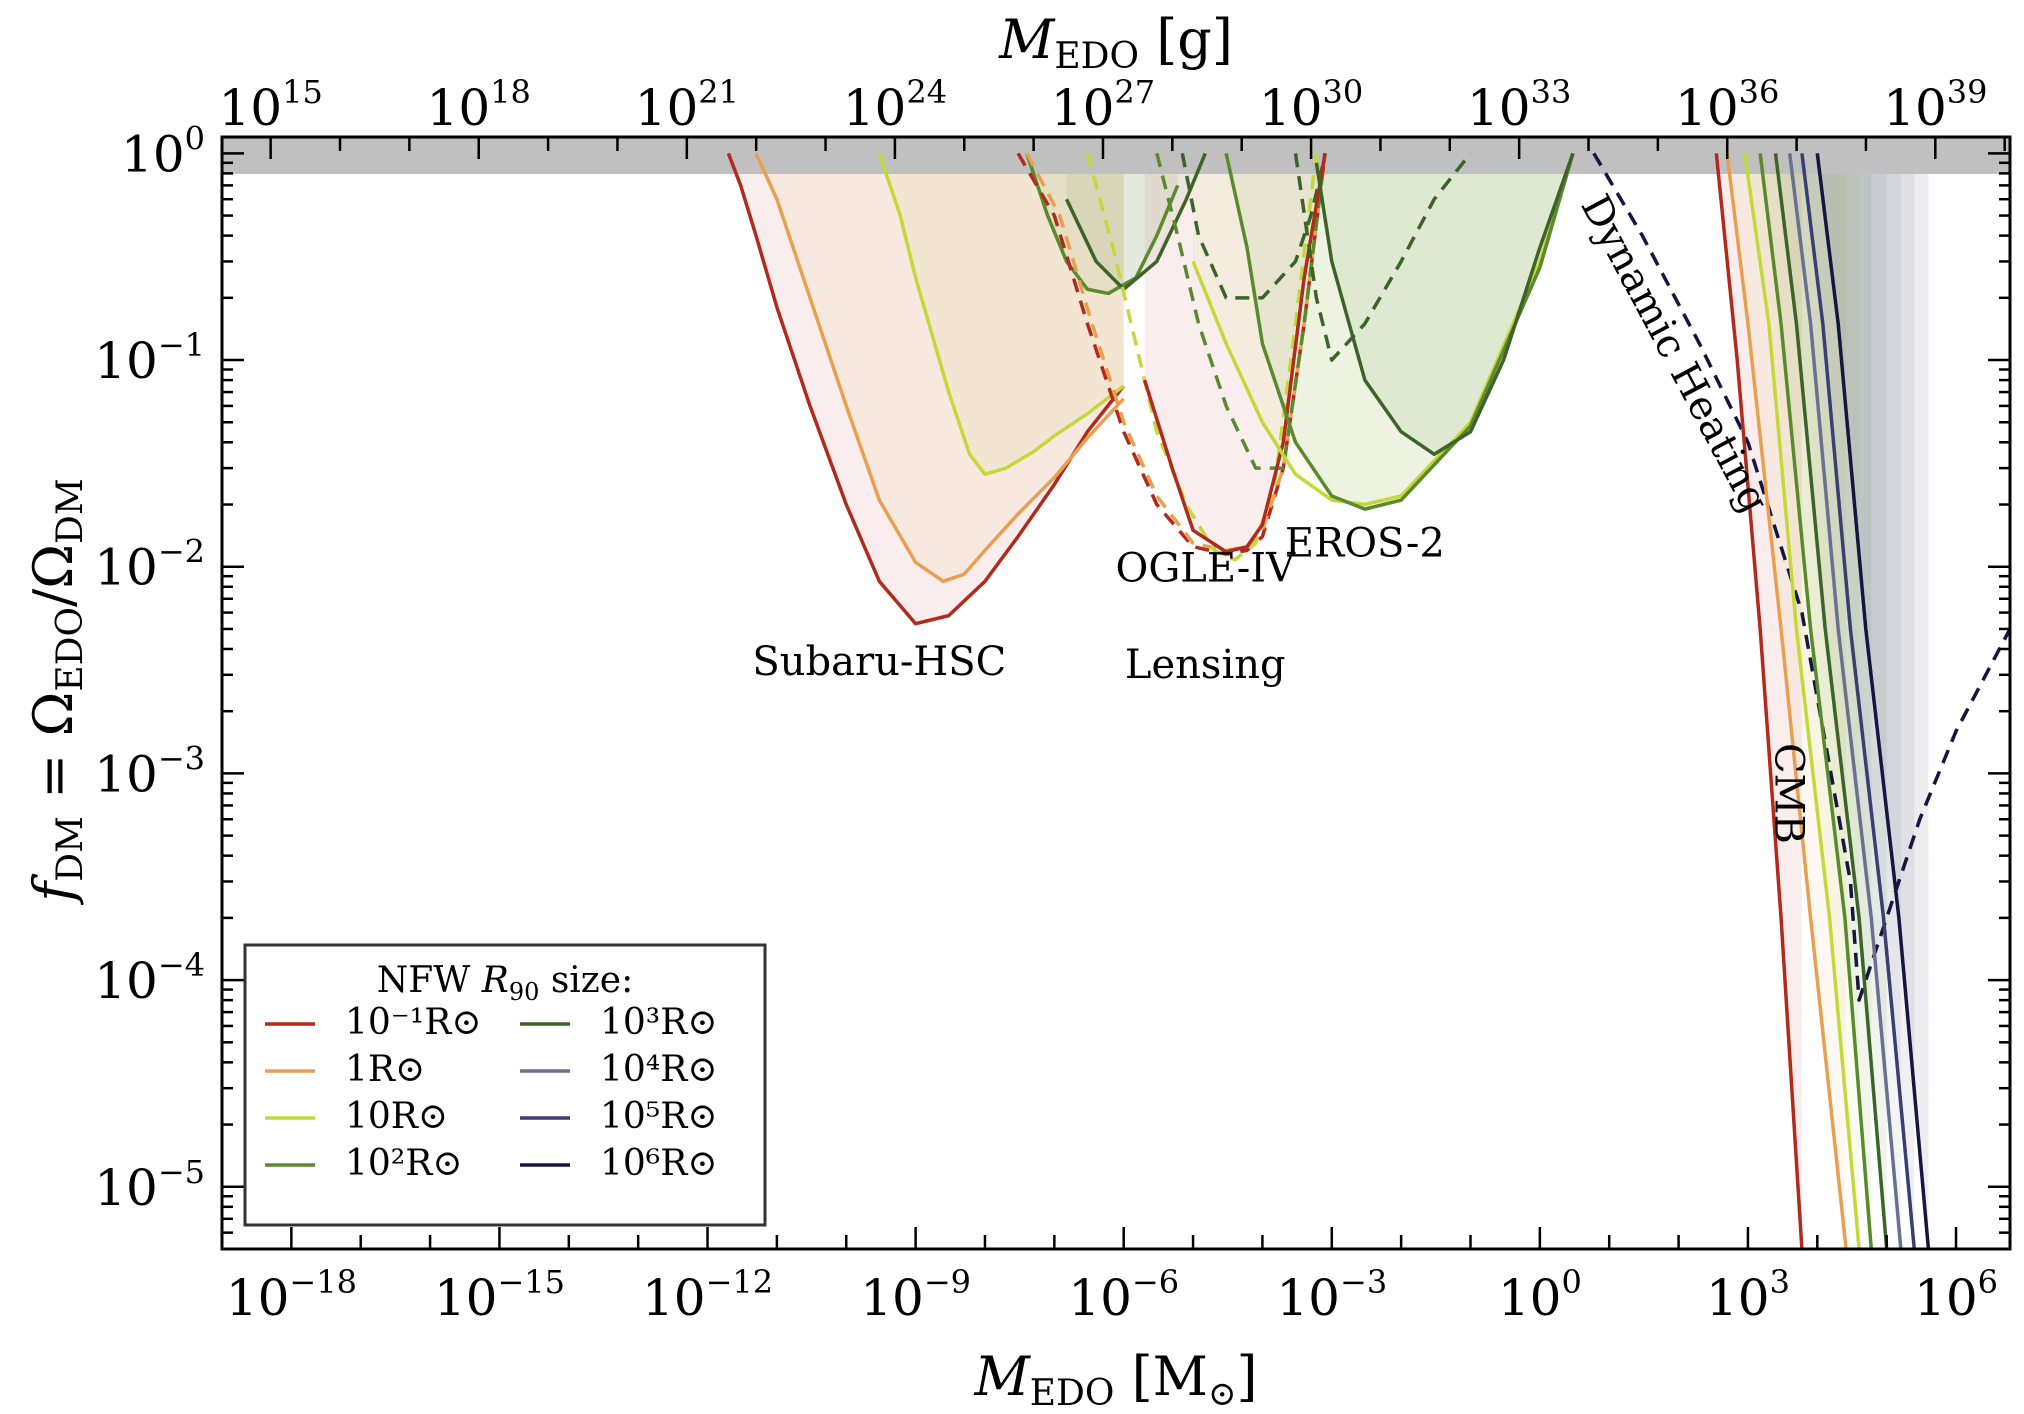 The width and height of the screenshot is (2024, 1414). I want to click on y-tick-label: 10⁻¹, so click(149, 358).